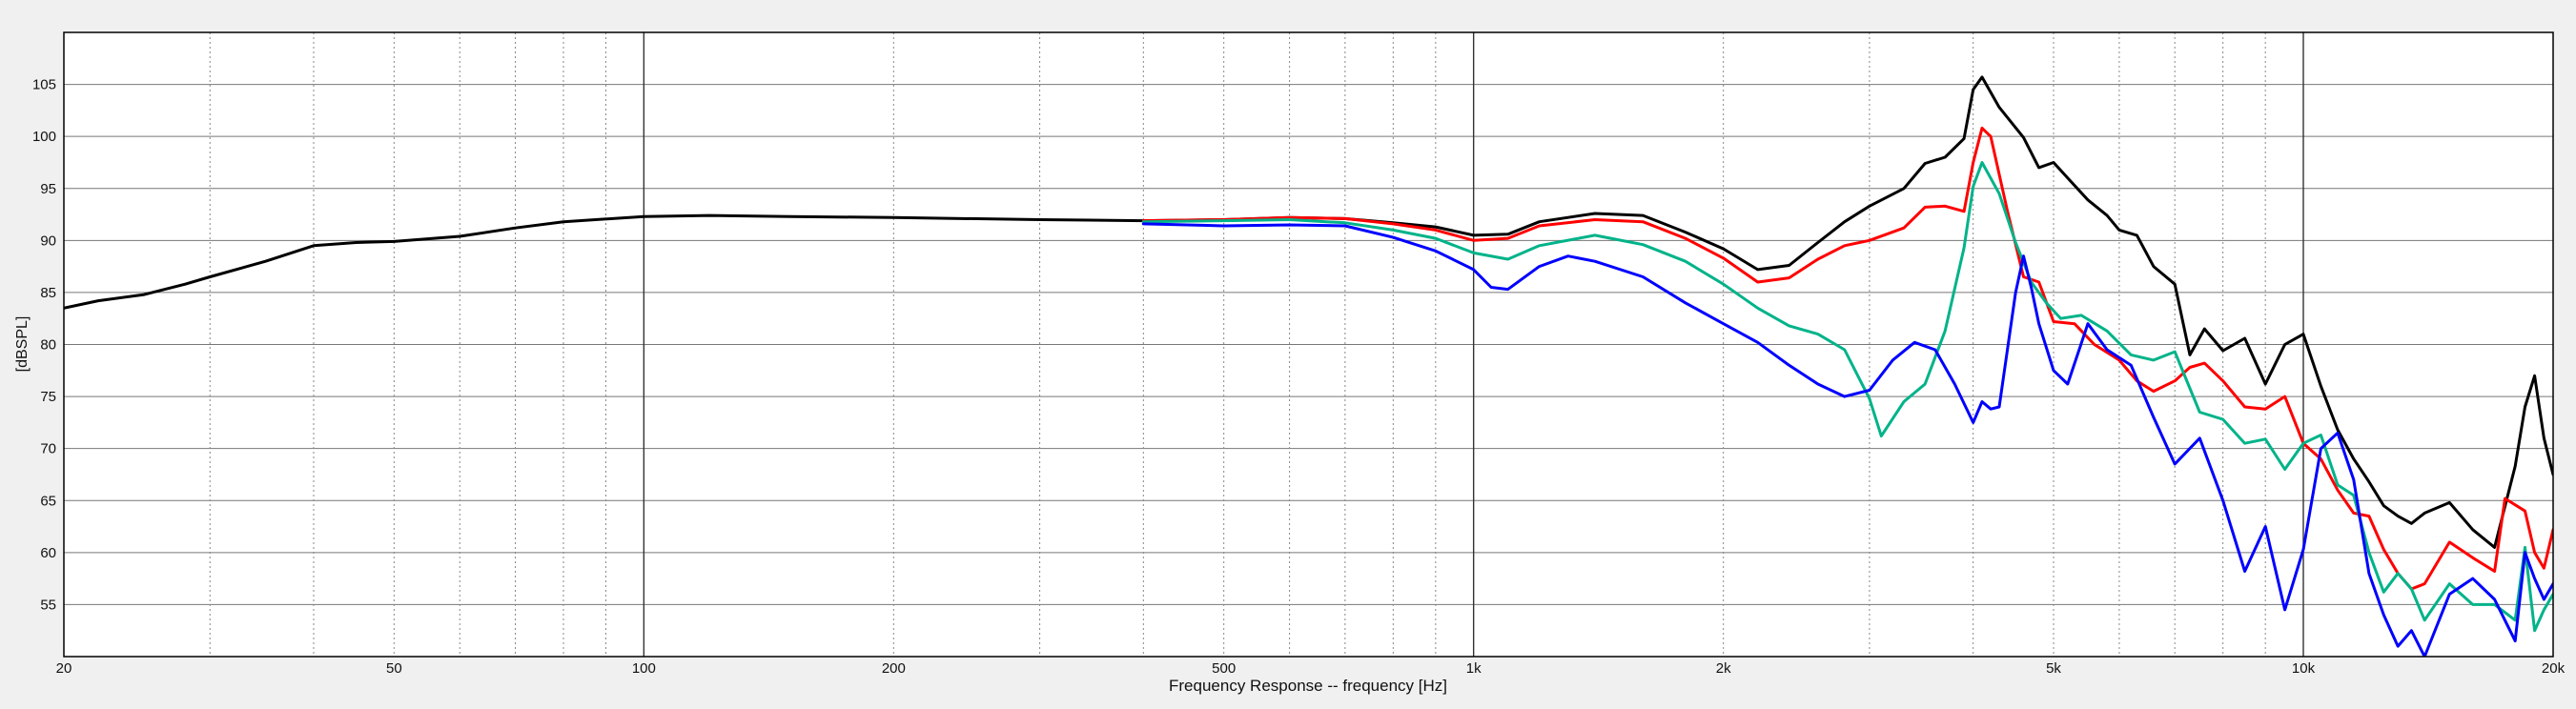 The height and width of the screenshot is (709, 2576). What do you see at coordinates (644, 668) in the screenshot?
I see `x-tick-label: 100` at bounding box center [644, 668].